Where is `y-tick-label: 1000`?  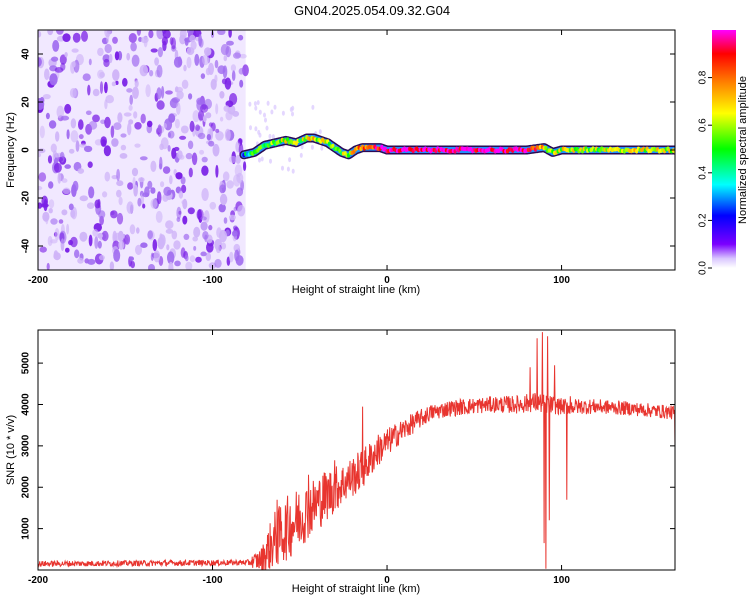
y-tick-label: 1000 is located at coordinates (26, 528).